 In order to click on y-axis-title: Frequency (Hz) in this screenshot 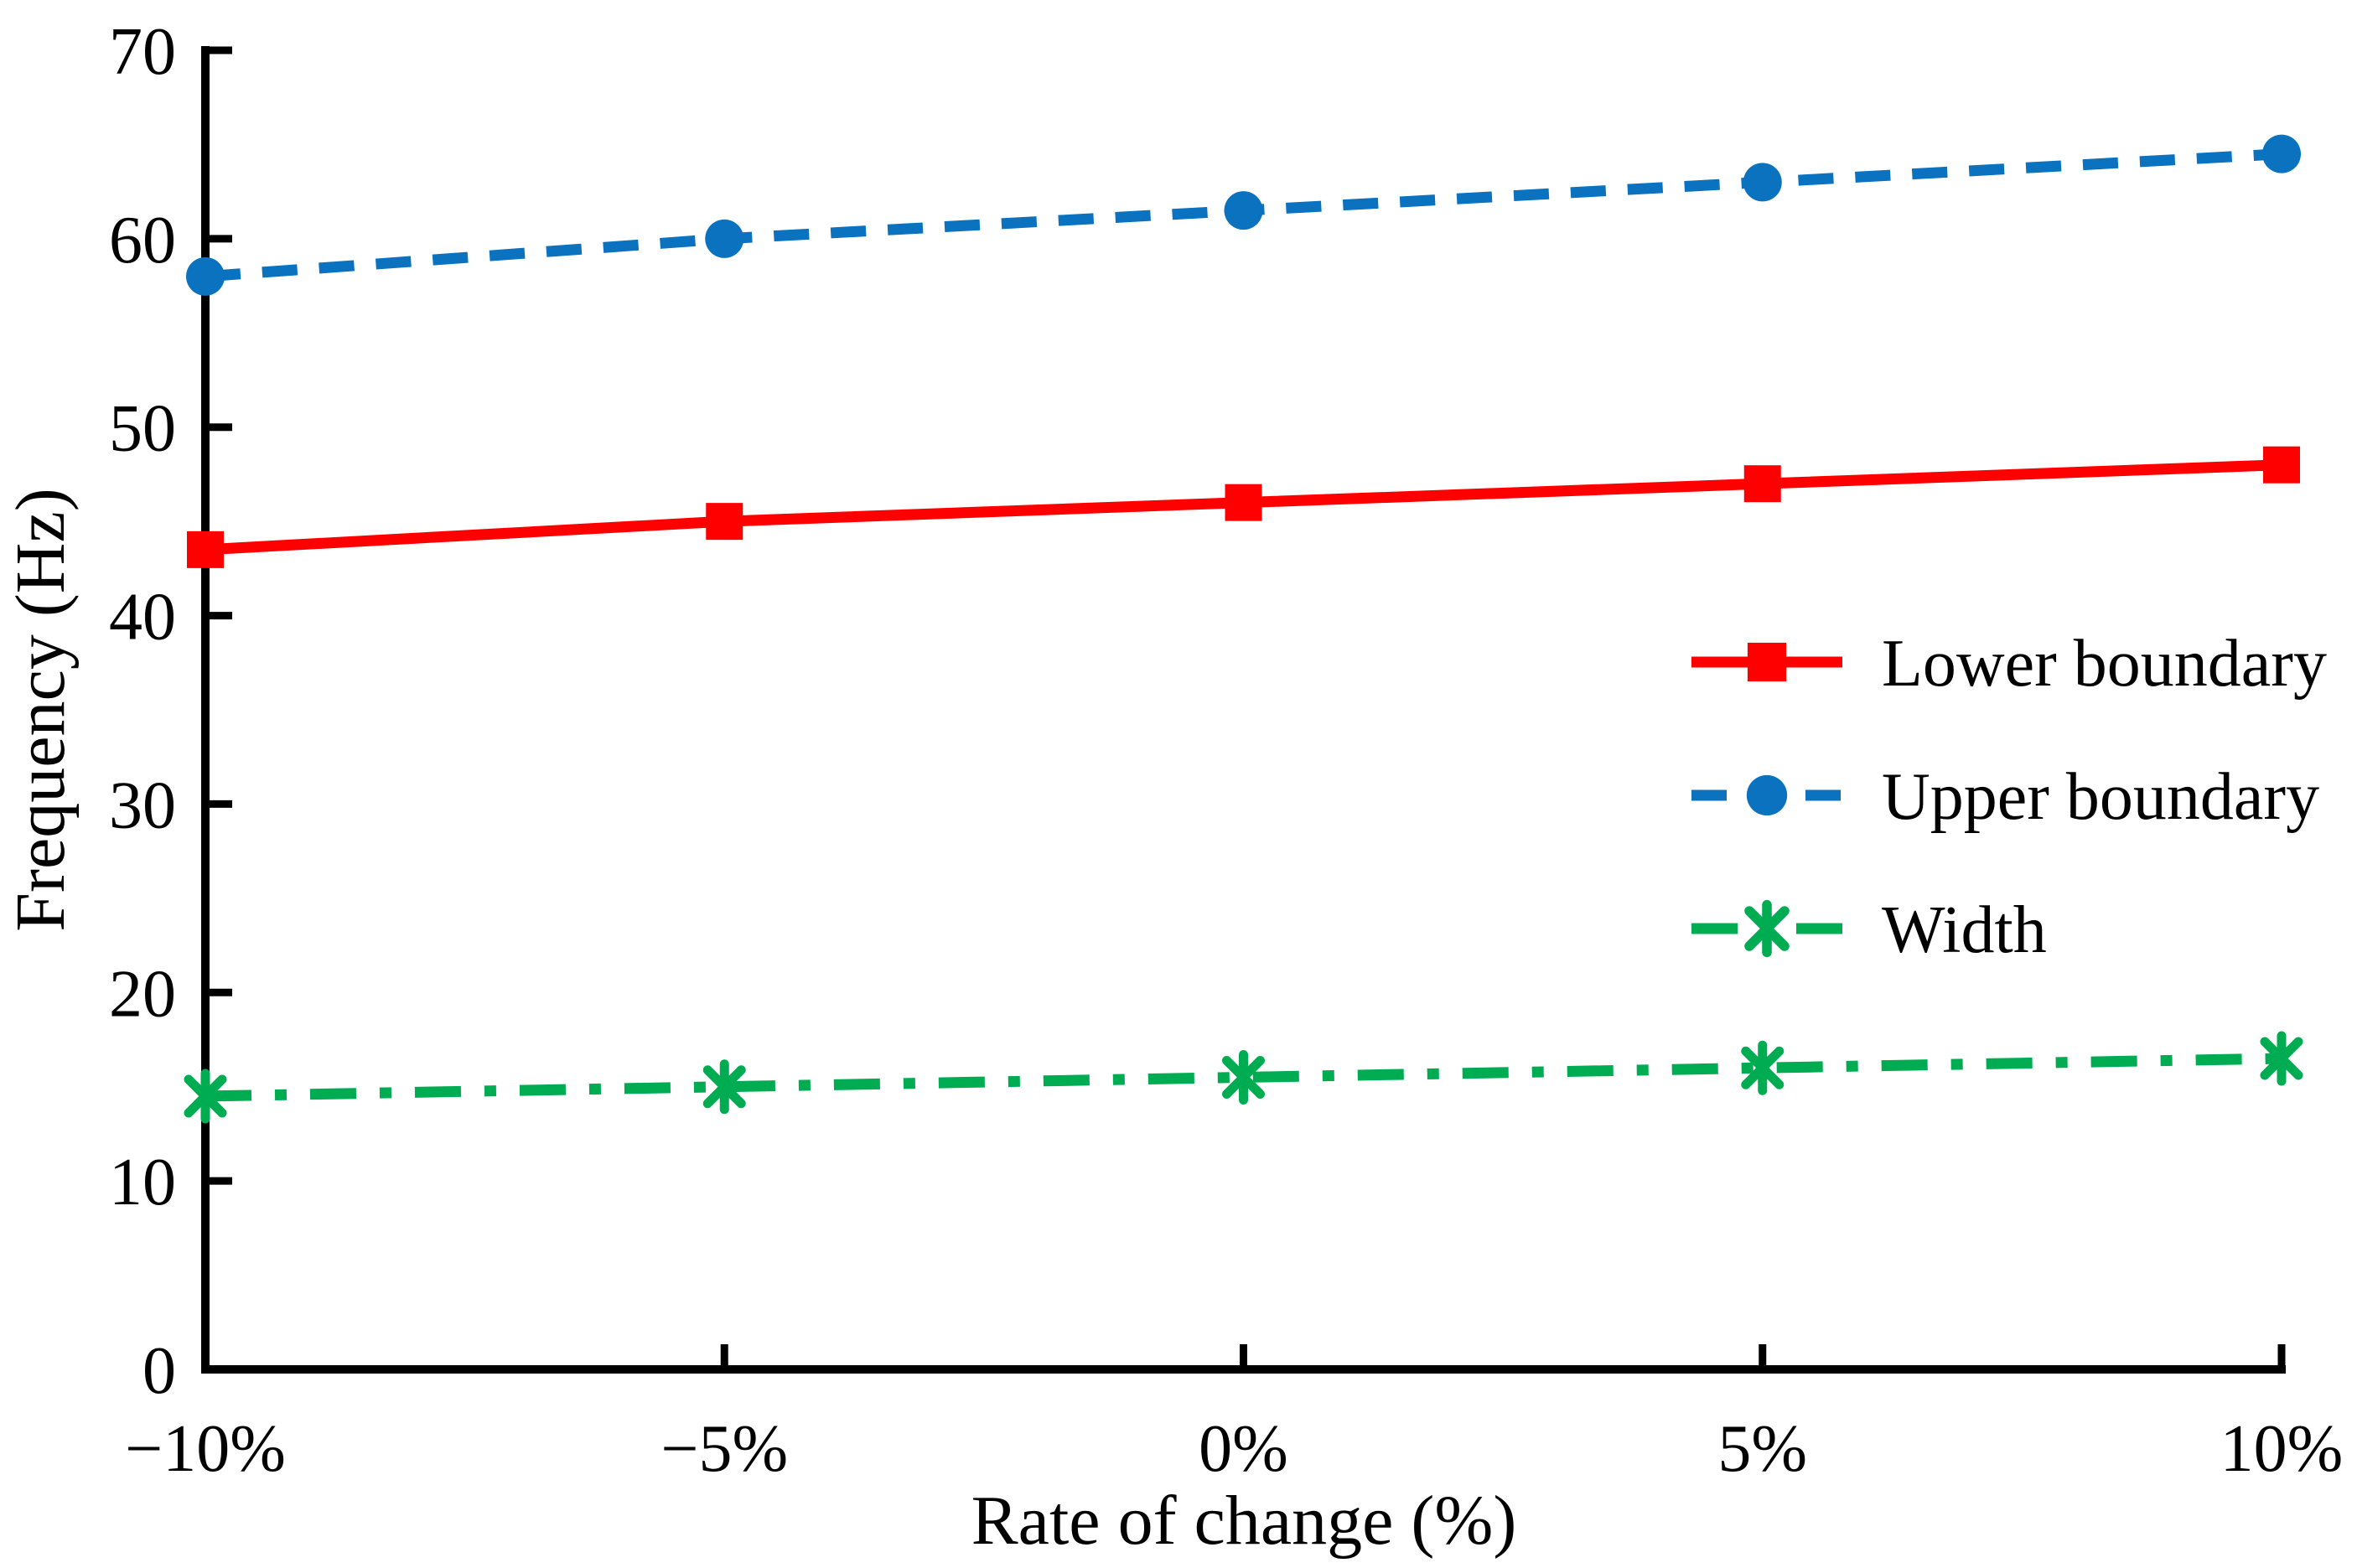, I will do `click(41, 710)`.